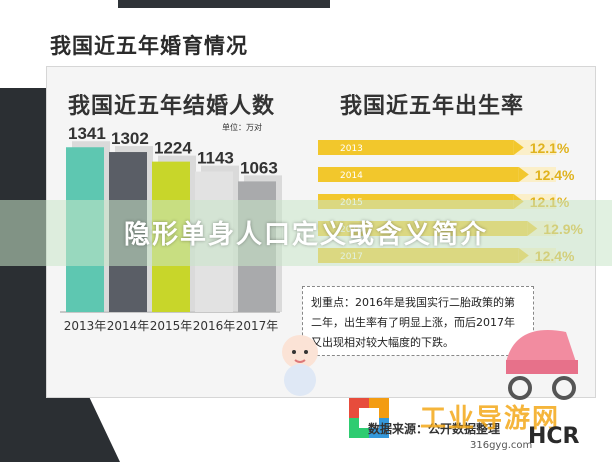 Image resolution: width=612 pixels, height=462 pixels. What do you see at coordinates (173, 148) in the screenshot?
I see `marriage-value-label: 1224` at bounding box center [173, 148].